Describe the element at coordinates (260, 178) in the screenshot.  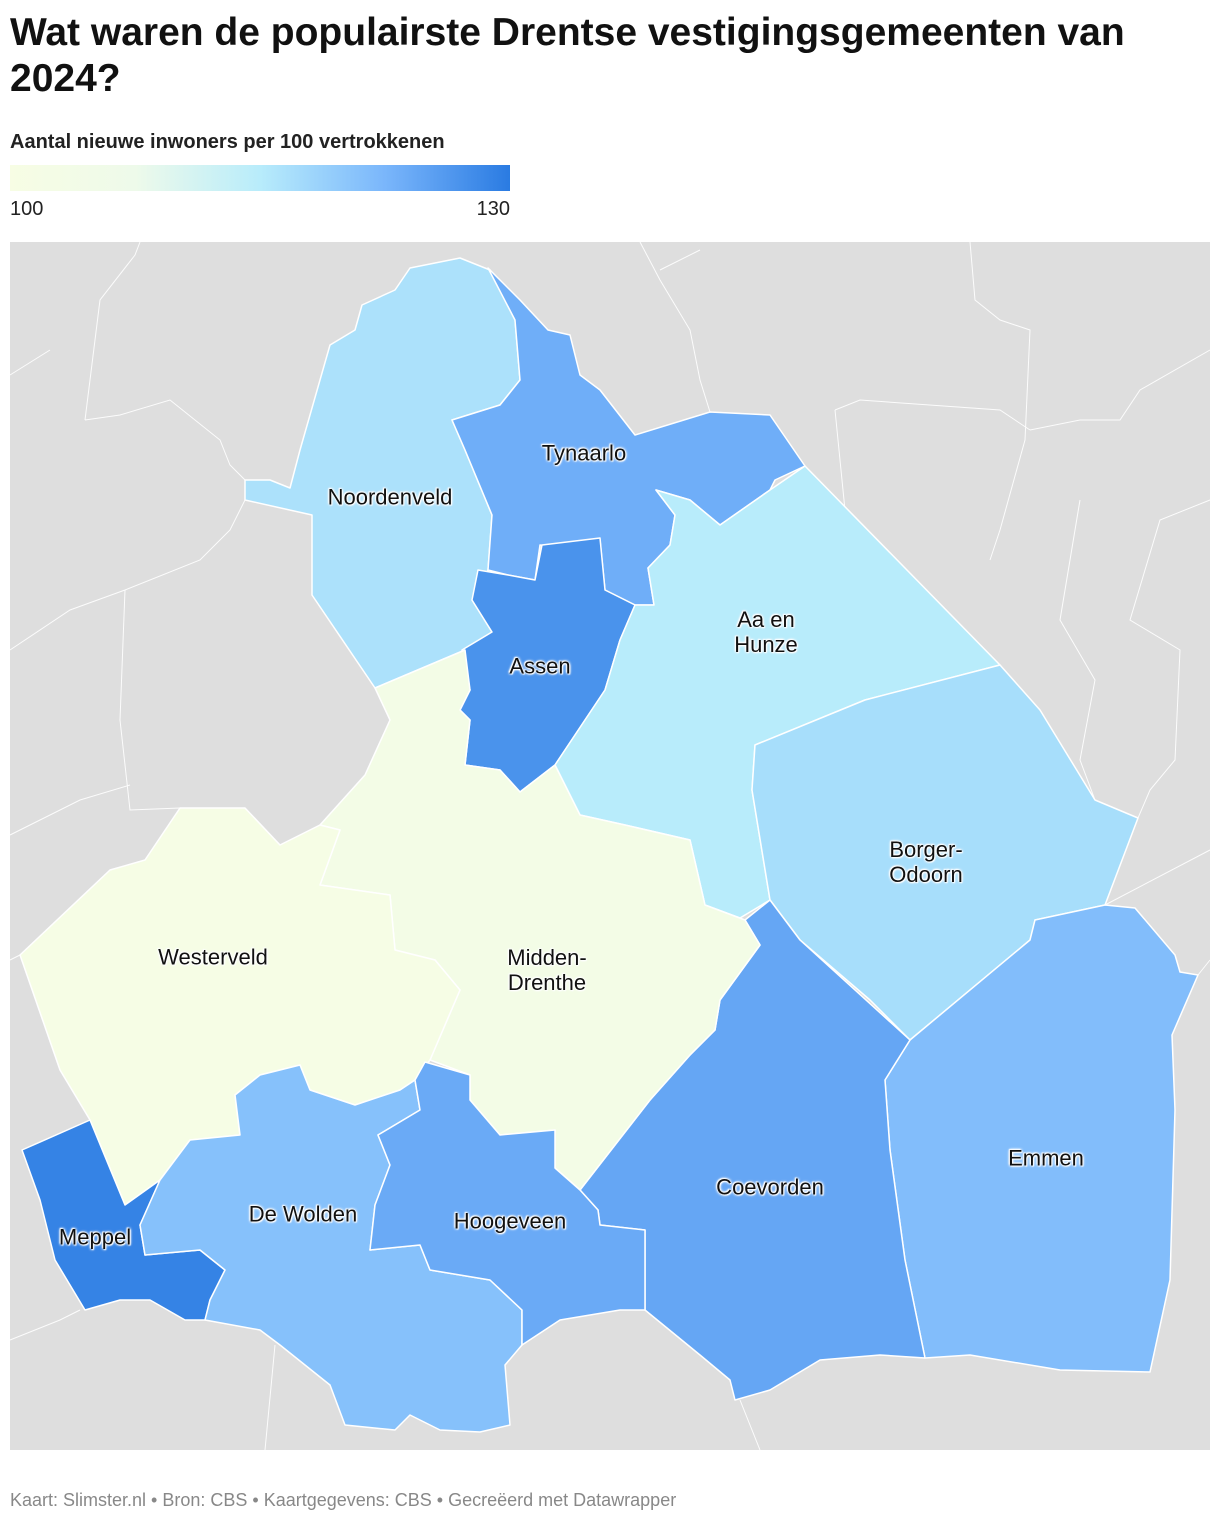
I see `legend-gradient` at that location.